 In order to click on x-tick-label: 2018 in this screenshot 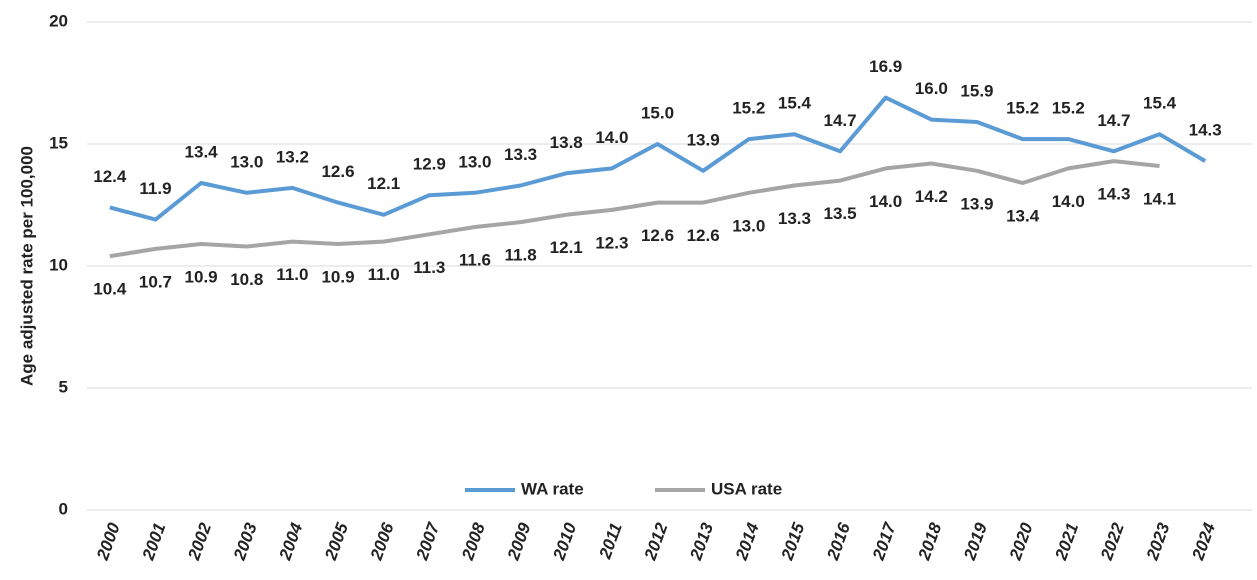, I will do `click(929, 541)`.